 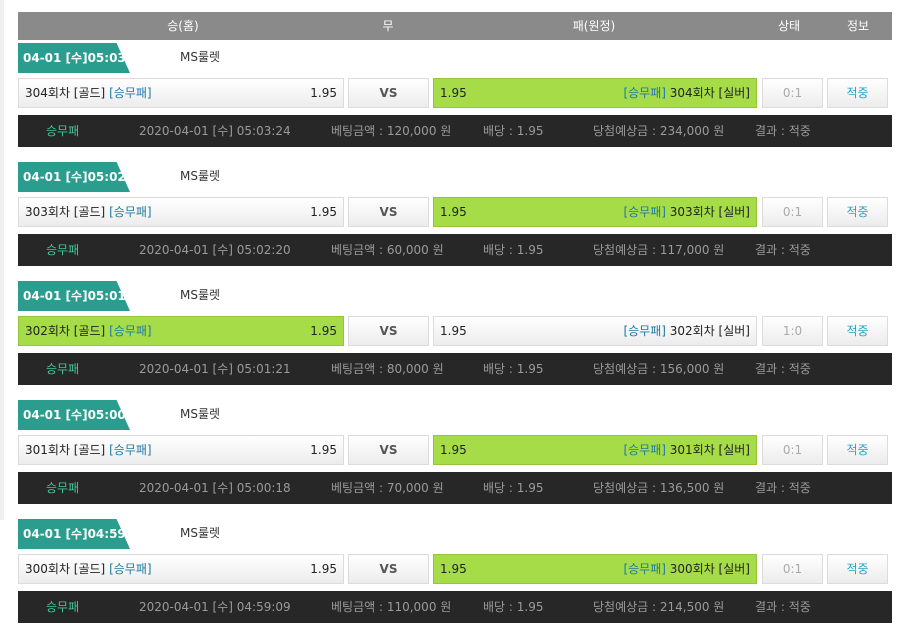 I want to click on home-team-name: 301회차 [골드] [승무패], so click(x=88, y=450).